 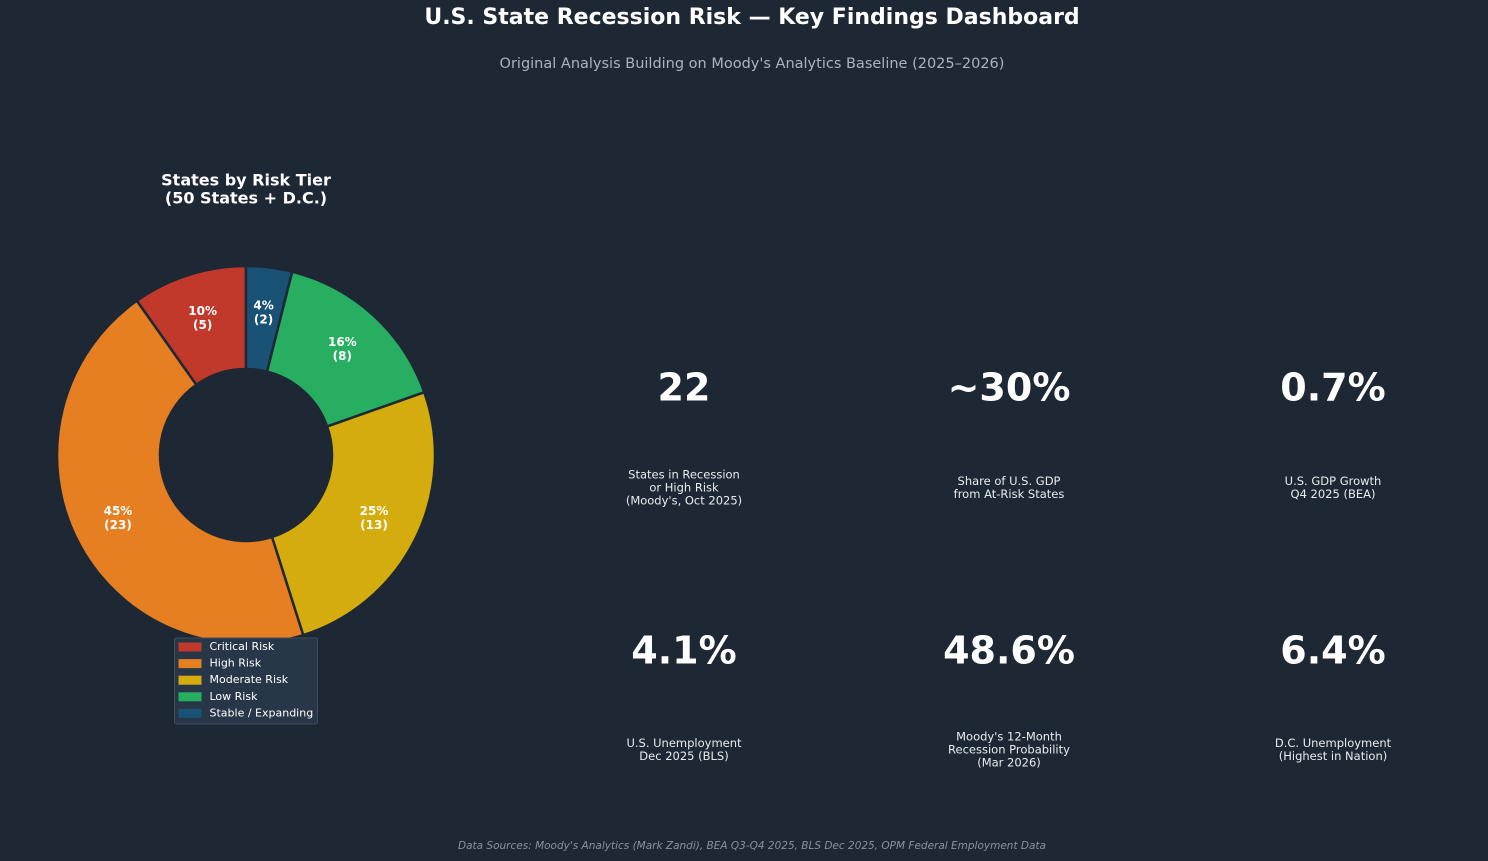 I want to click on percent-label: 25%, so click(x=374, y=511).